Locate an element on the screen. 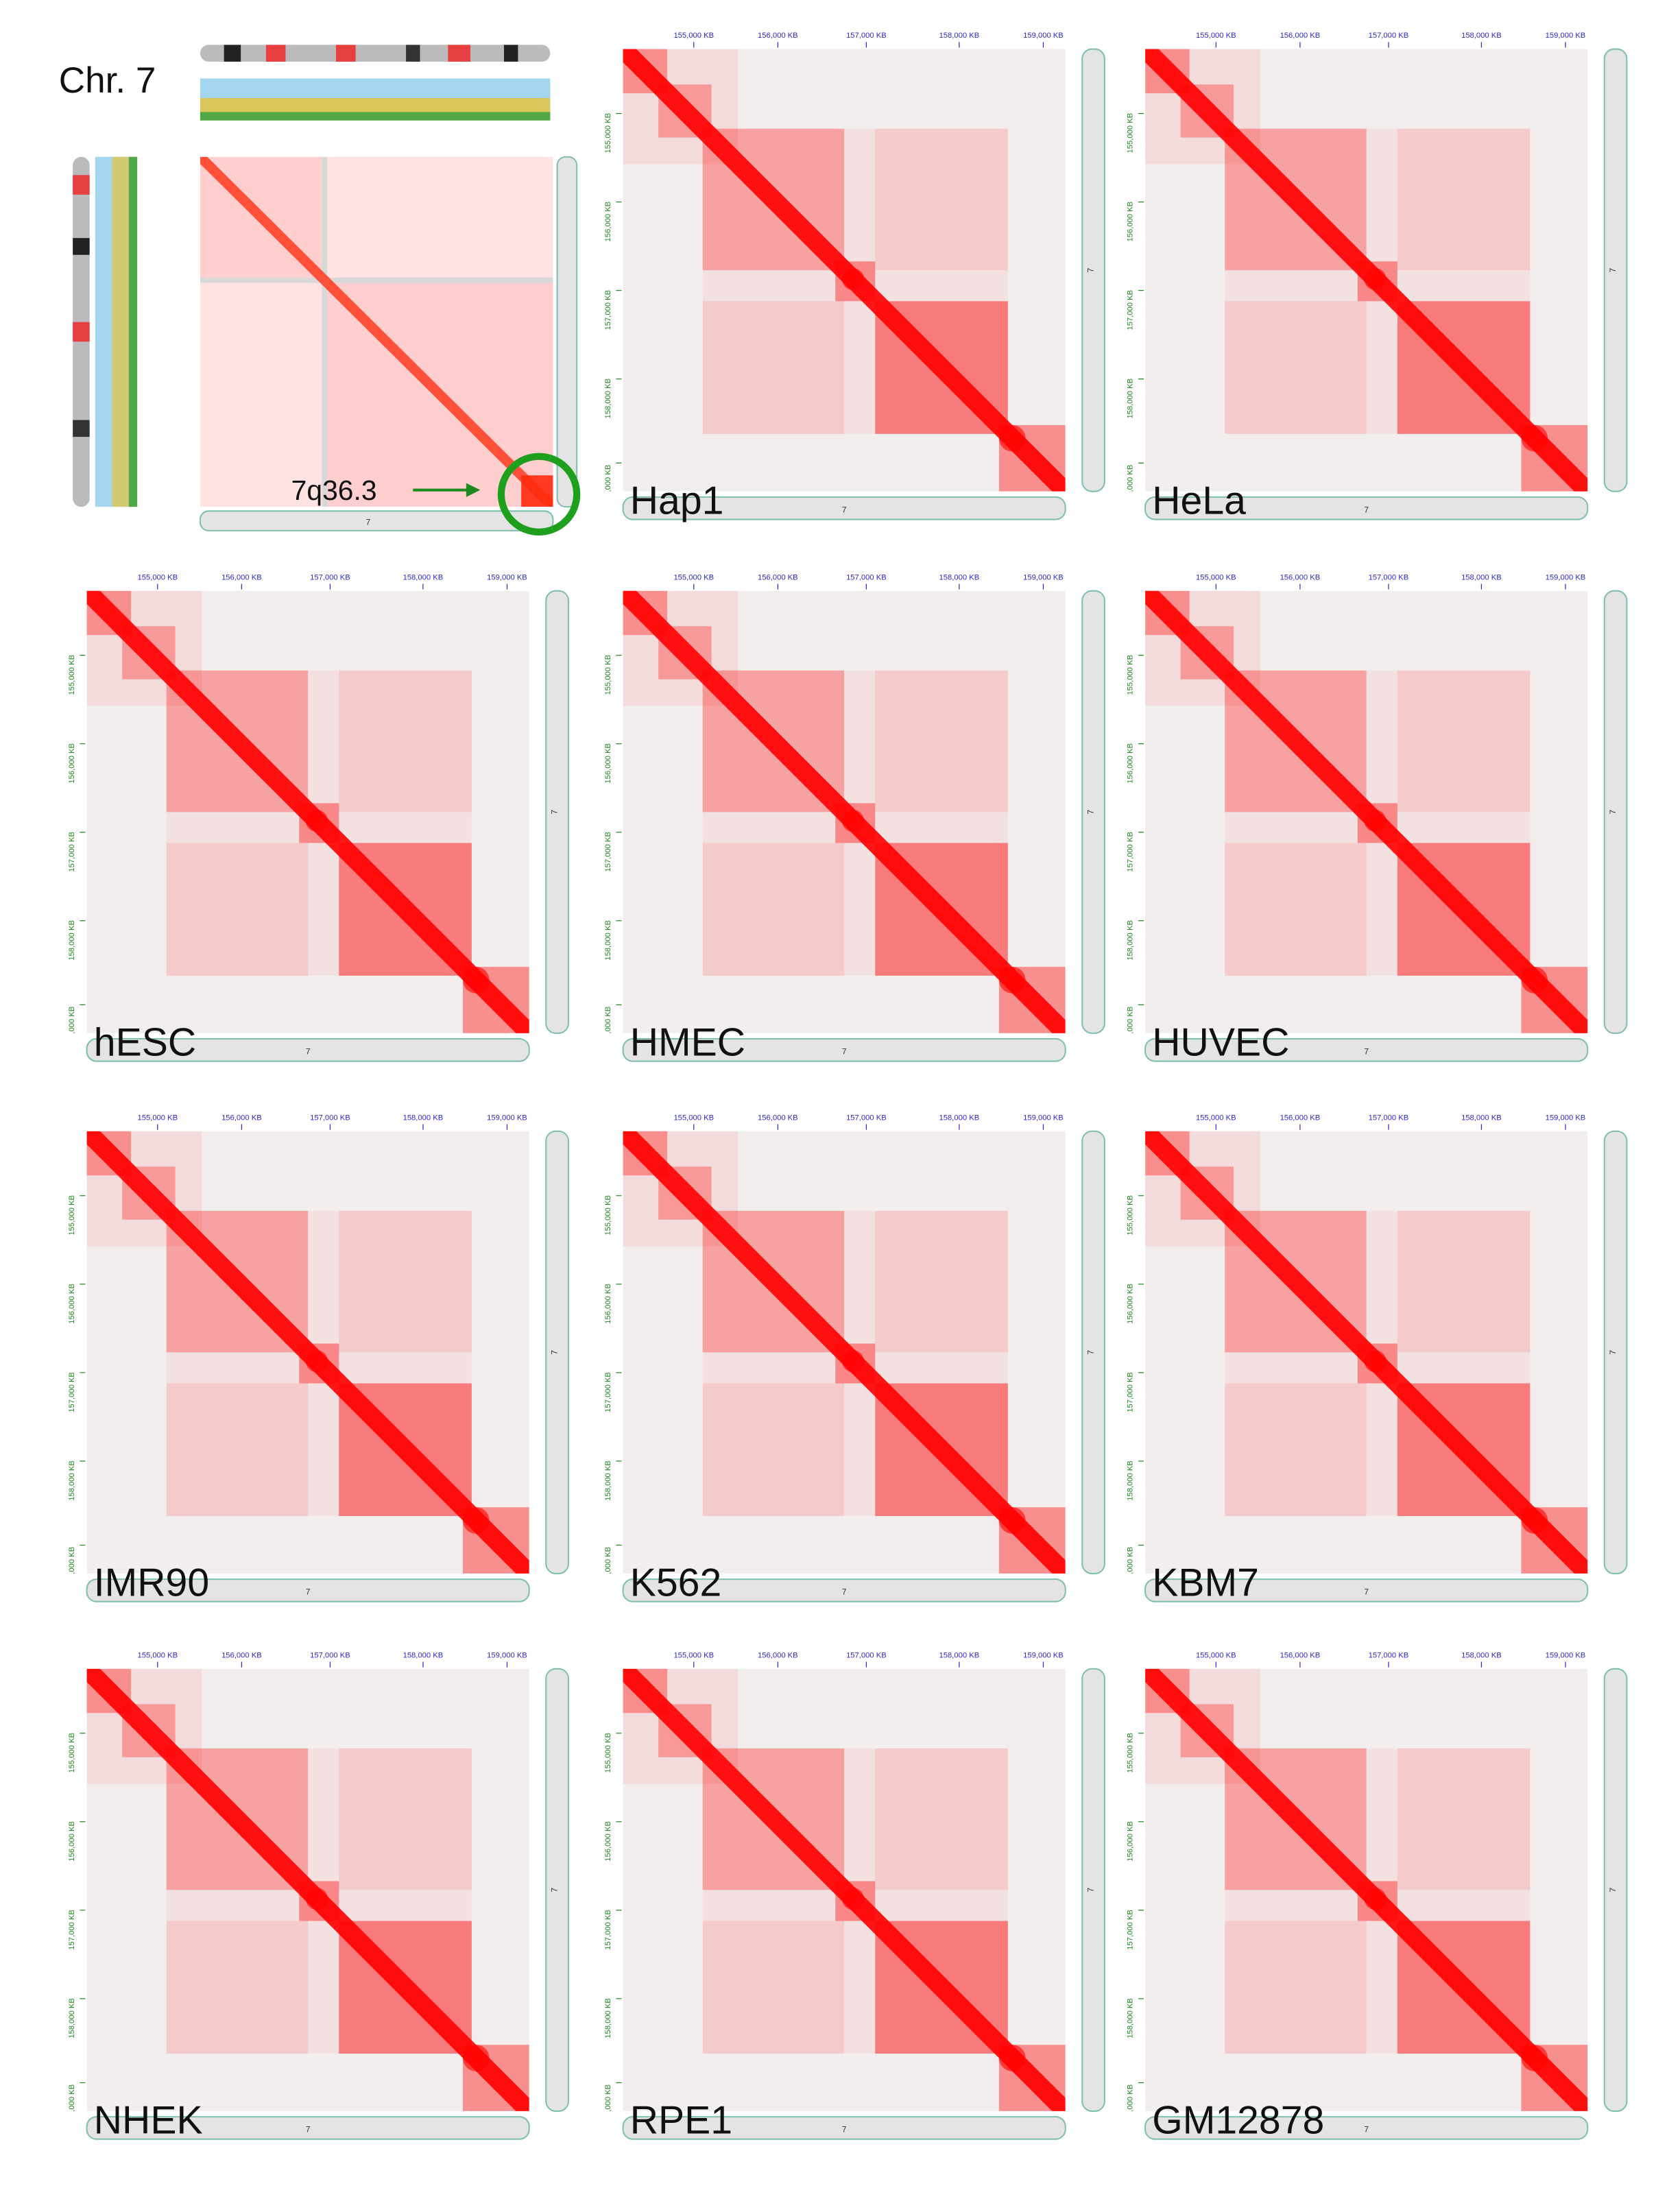 The width and height of the screenshot is (1680, 2212). region-label: 7q36.3 is located at coordinates (334, 490).